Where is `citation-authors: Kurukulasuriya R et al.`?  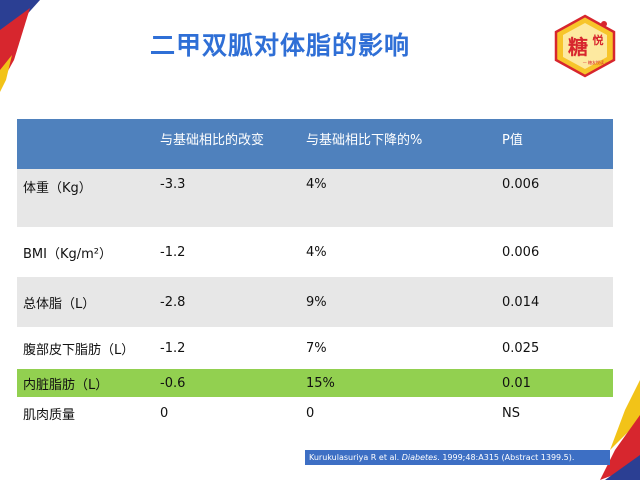 citation-authors: Kurukulasuriya R et al. is located at coordinates (354, 457).